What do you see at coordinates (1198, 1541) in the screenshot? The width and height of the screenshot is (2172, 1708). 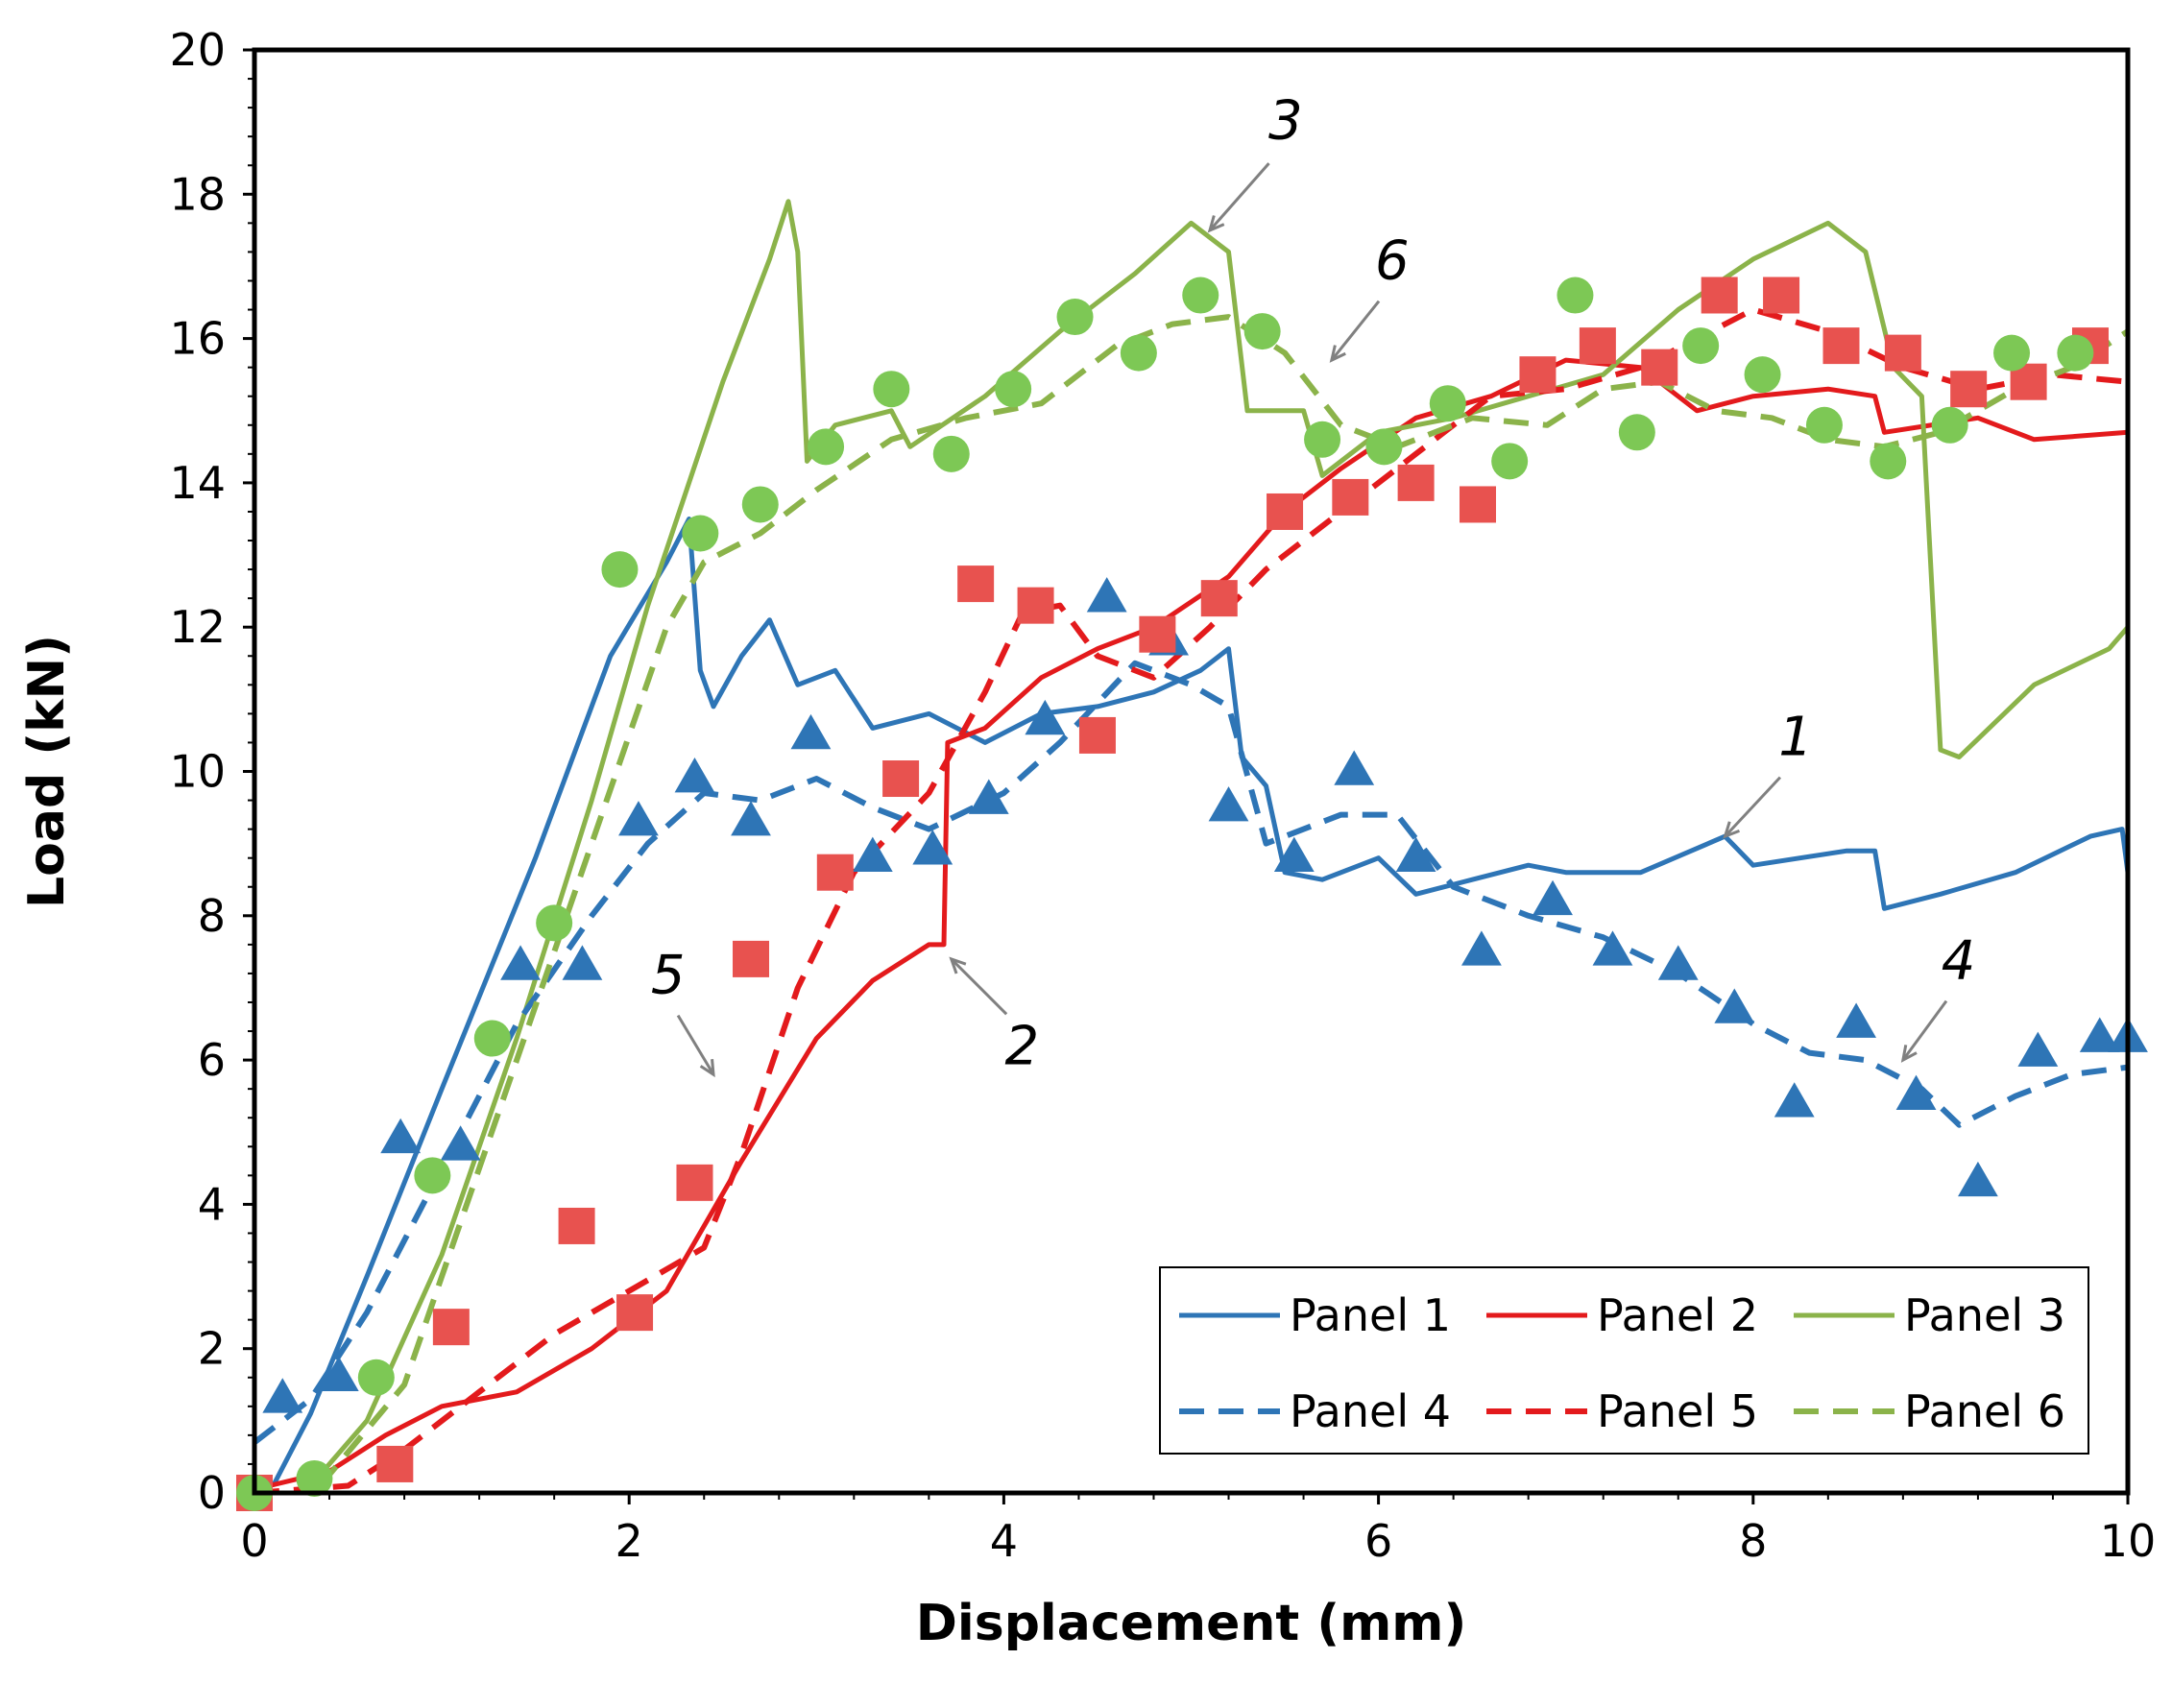 I see `x-tick-labels: 0 2 4 6 8 10` at bounding box center [1198, 1541].